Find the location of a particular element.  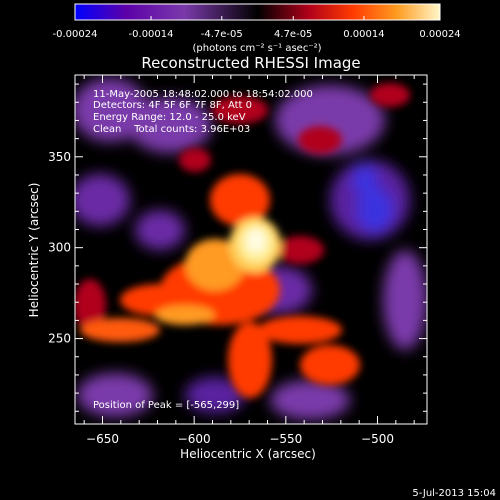

y-tick-label: 350 is located at coordinates (59, 157).